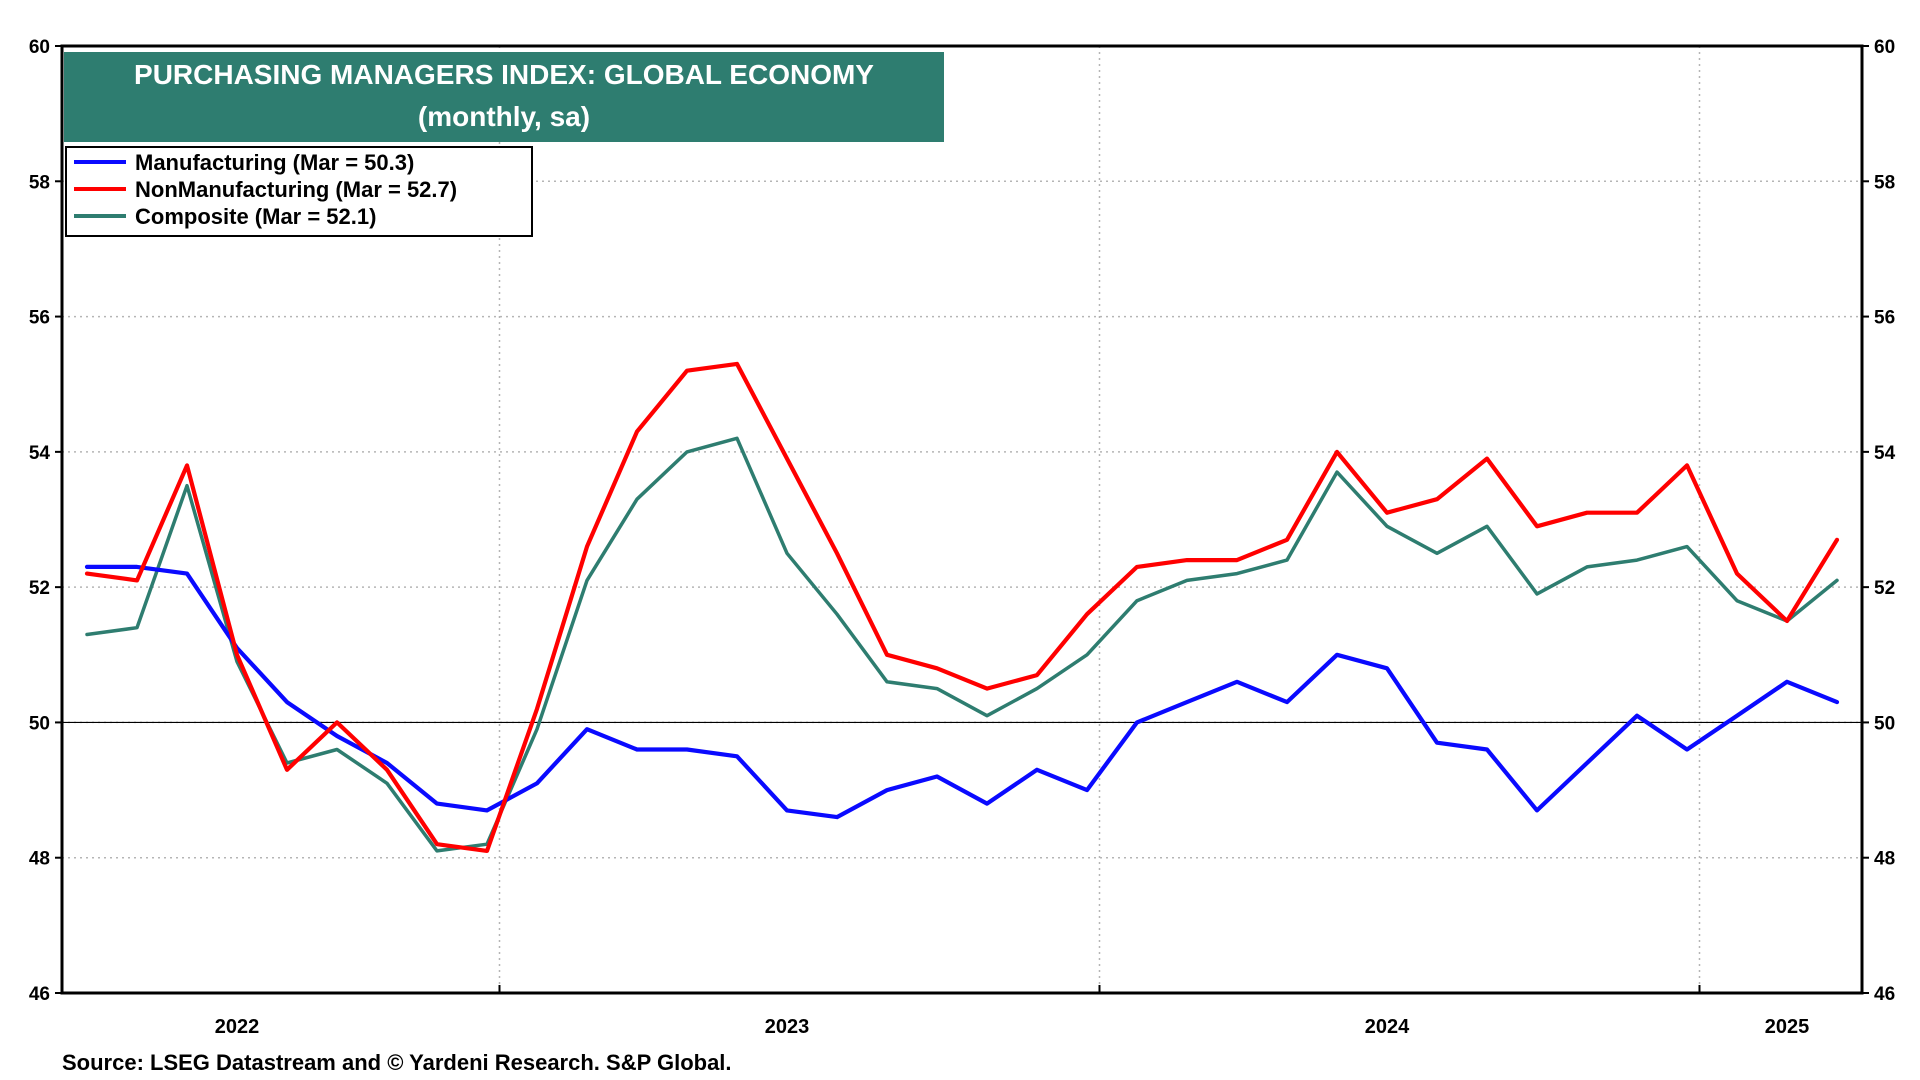  What do you see at coordinates (1884, 994) in the screenshot?
I see `y-tick-label-right: 46` at bounding box center [1884, 994].